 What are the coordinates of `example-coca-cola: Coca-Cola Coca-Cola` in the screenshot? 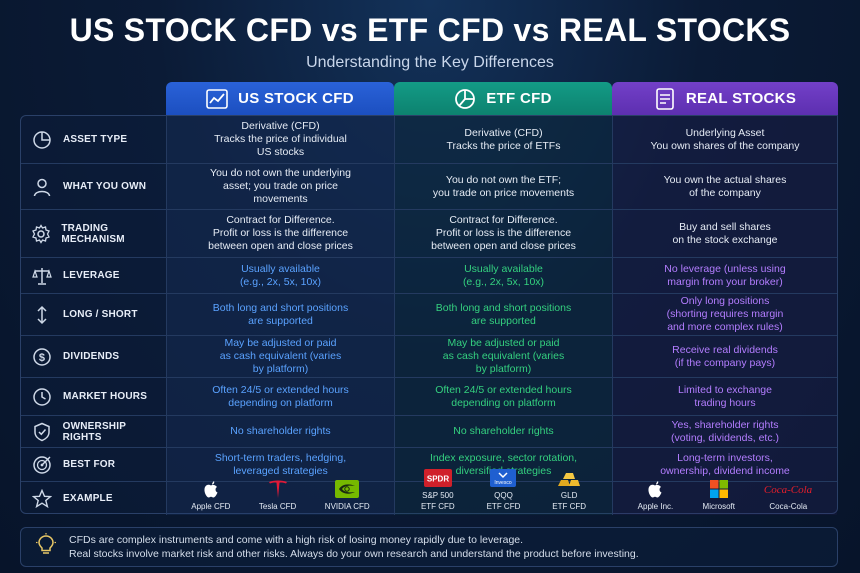 It's located at (788, 494).